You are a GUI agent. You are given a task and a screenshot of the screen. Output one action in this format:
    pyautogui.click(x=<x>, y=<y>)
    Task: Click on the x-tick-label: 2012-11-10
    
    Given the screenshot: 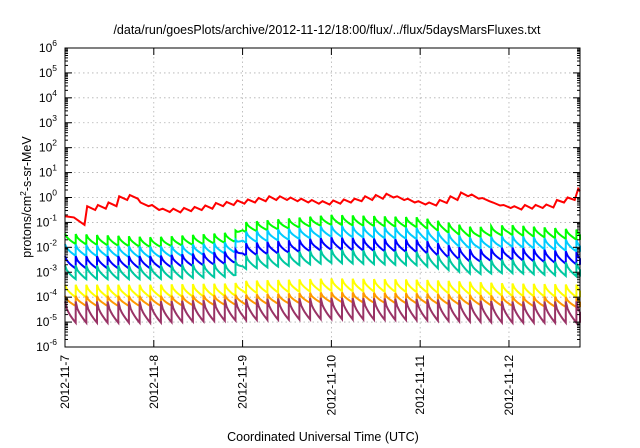 What is the action you would take?
    pyautogui.click(x=331, y=385)
    